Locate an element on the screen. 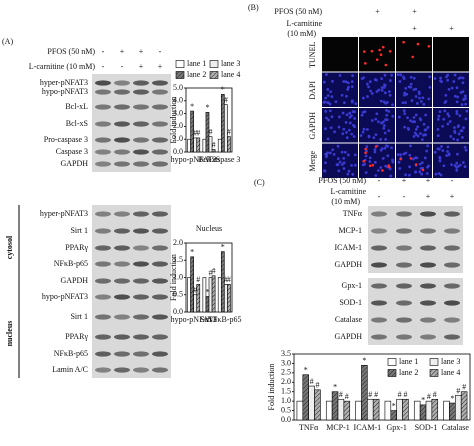 The width and height of the screenshot is (474, 446). x-tick-label: Caspase 3 is located at coordinates (224, 159).